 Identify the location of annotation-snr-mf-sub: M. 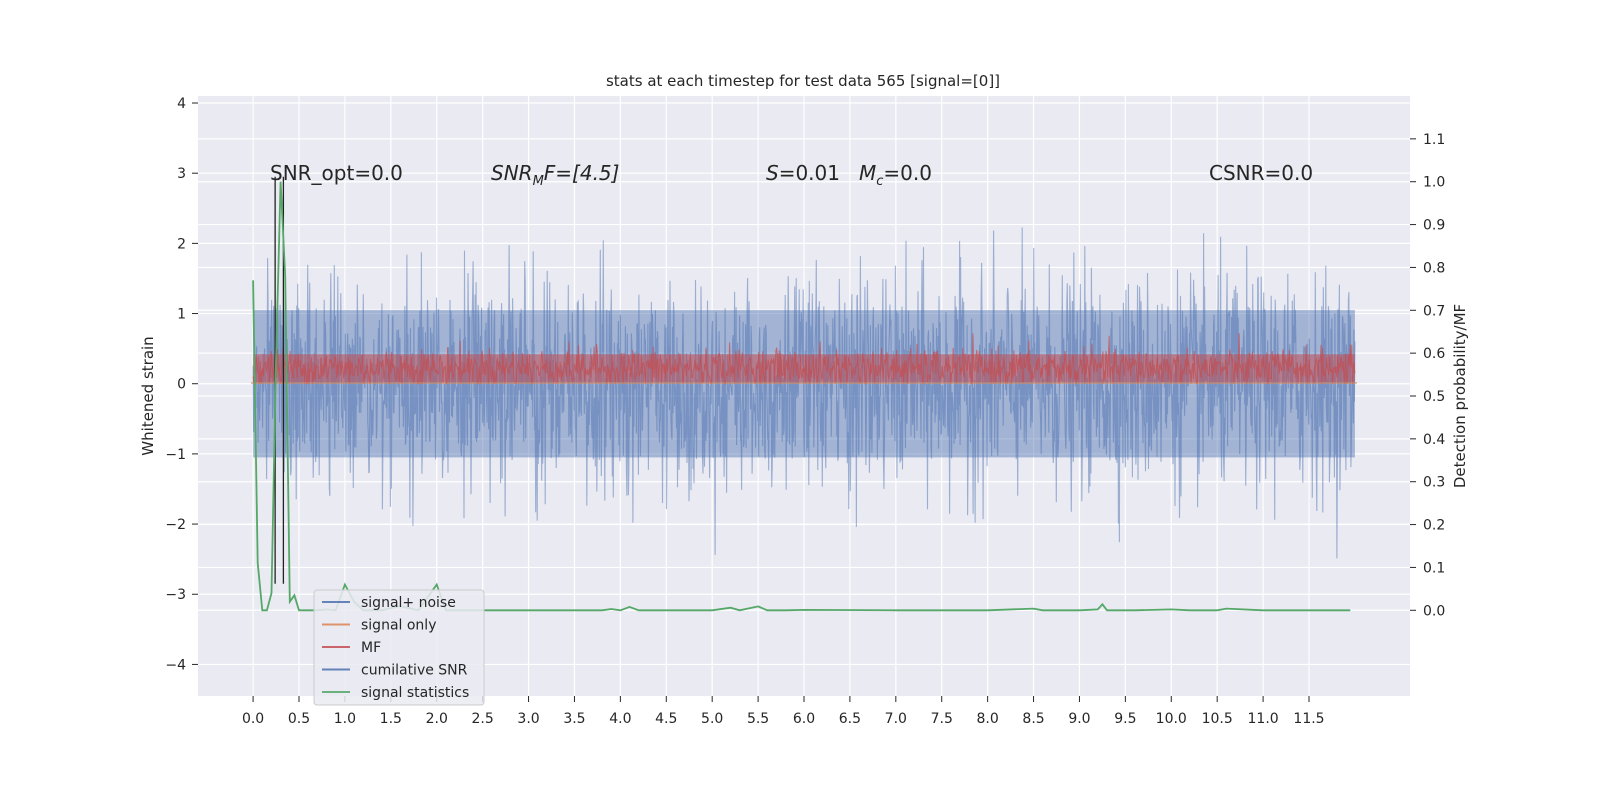
(538, 181).